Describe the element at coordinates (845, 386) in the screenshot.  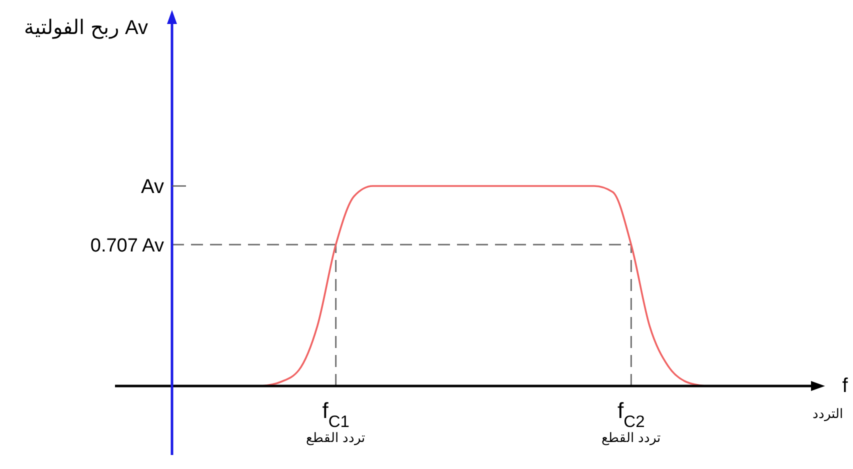
I see `text: f` at that location.